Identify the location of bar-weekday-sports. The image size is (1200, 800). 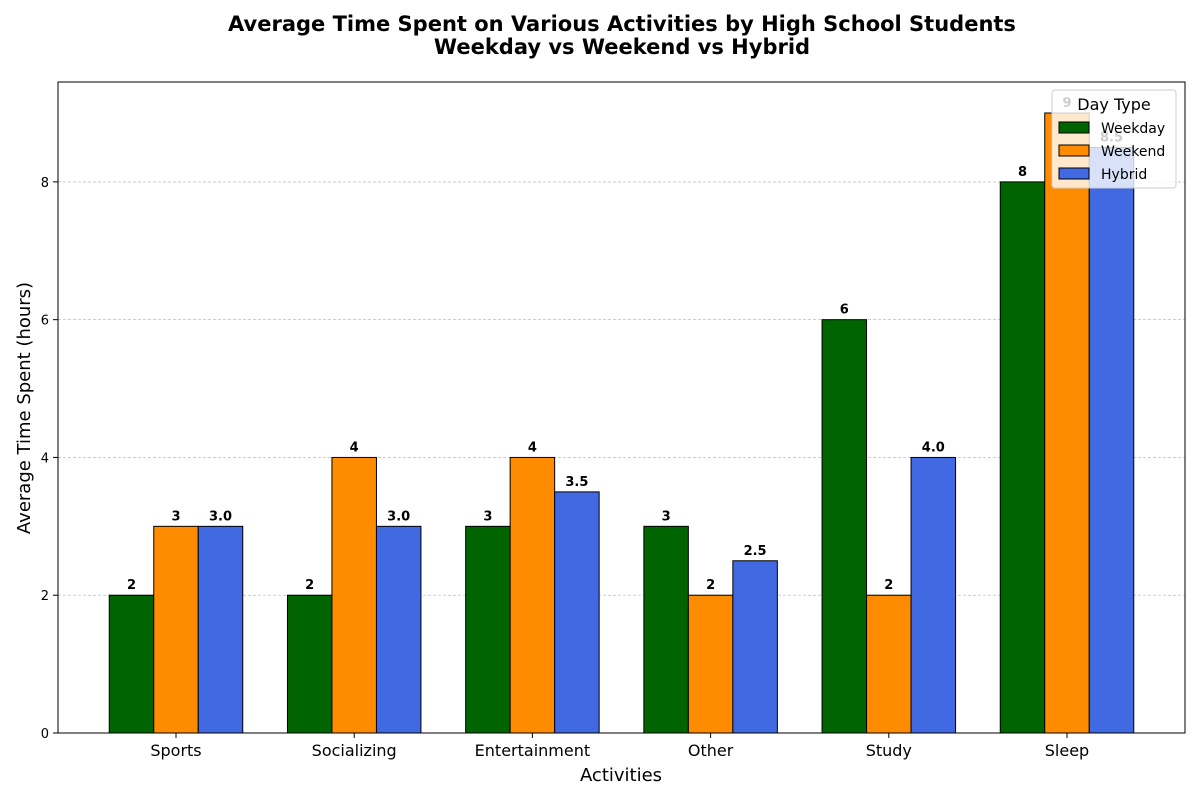
(131, 664).